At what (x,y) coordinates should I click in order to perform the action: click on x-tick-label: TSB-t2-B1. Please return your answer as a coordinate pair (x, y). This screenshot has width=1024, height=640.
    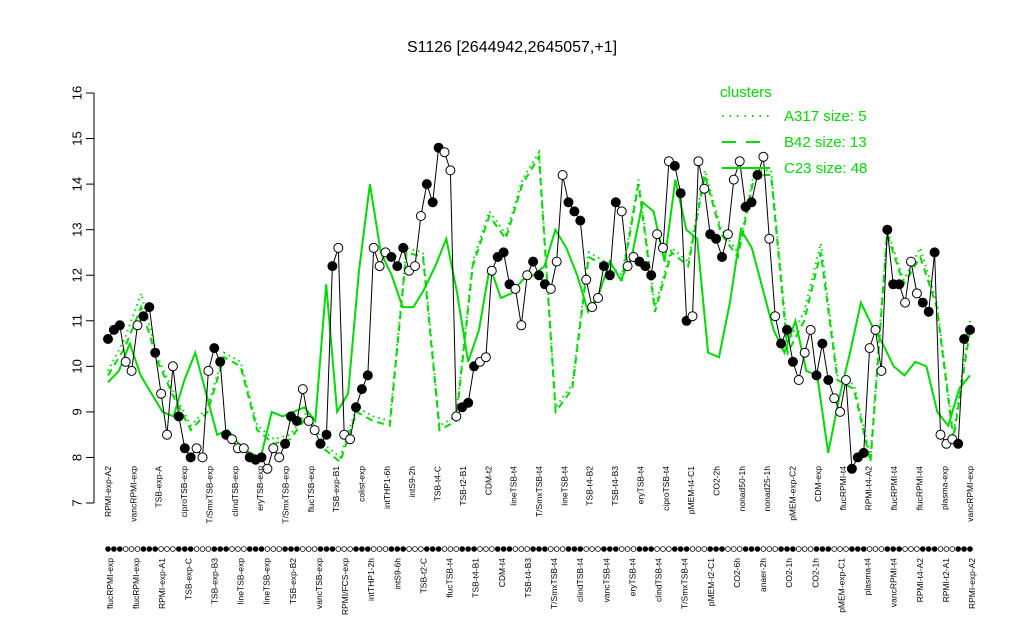
    Looking at the image, I should click on (463, 486).